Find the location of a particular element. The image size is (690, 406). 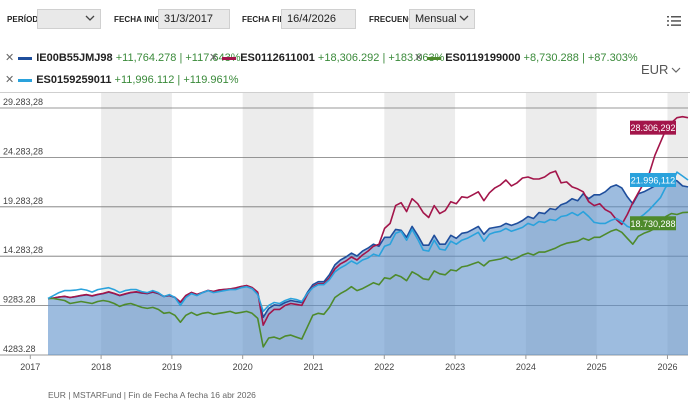

legend-series-stats: +11,996.112 | +119.961% is located at coordinates (176, 80).